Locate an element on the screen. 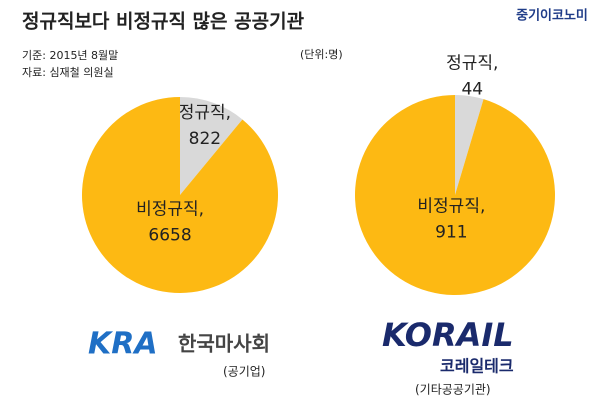  brand: 중기이코노미 is located at coordinates (552, 16).